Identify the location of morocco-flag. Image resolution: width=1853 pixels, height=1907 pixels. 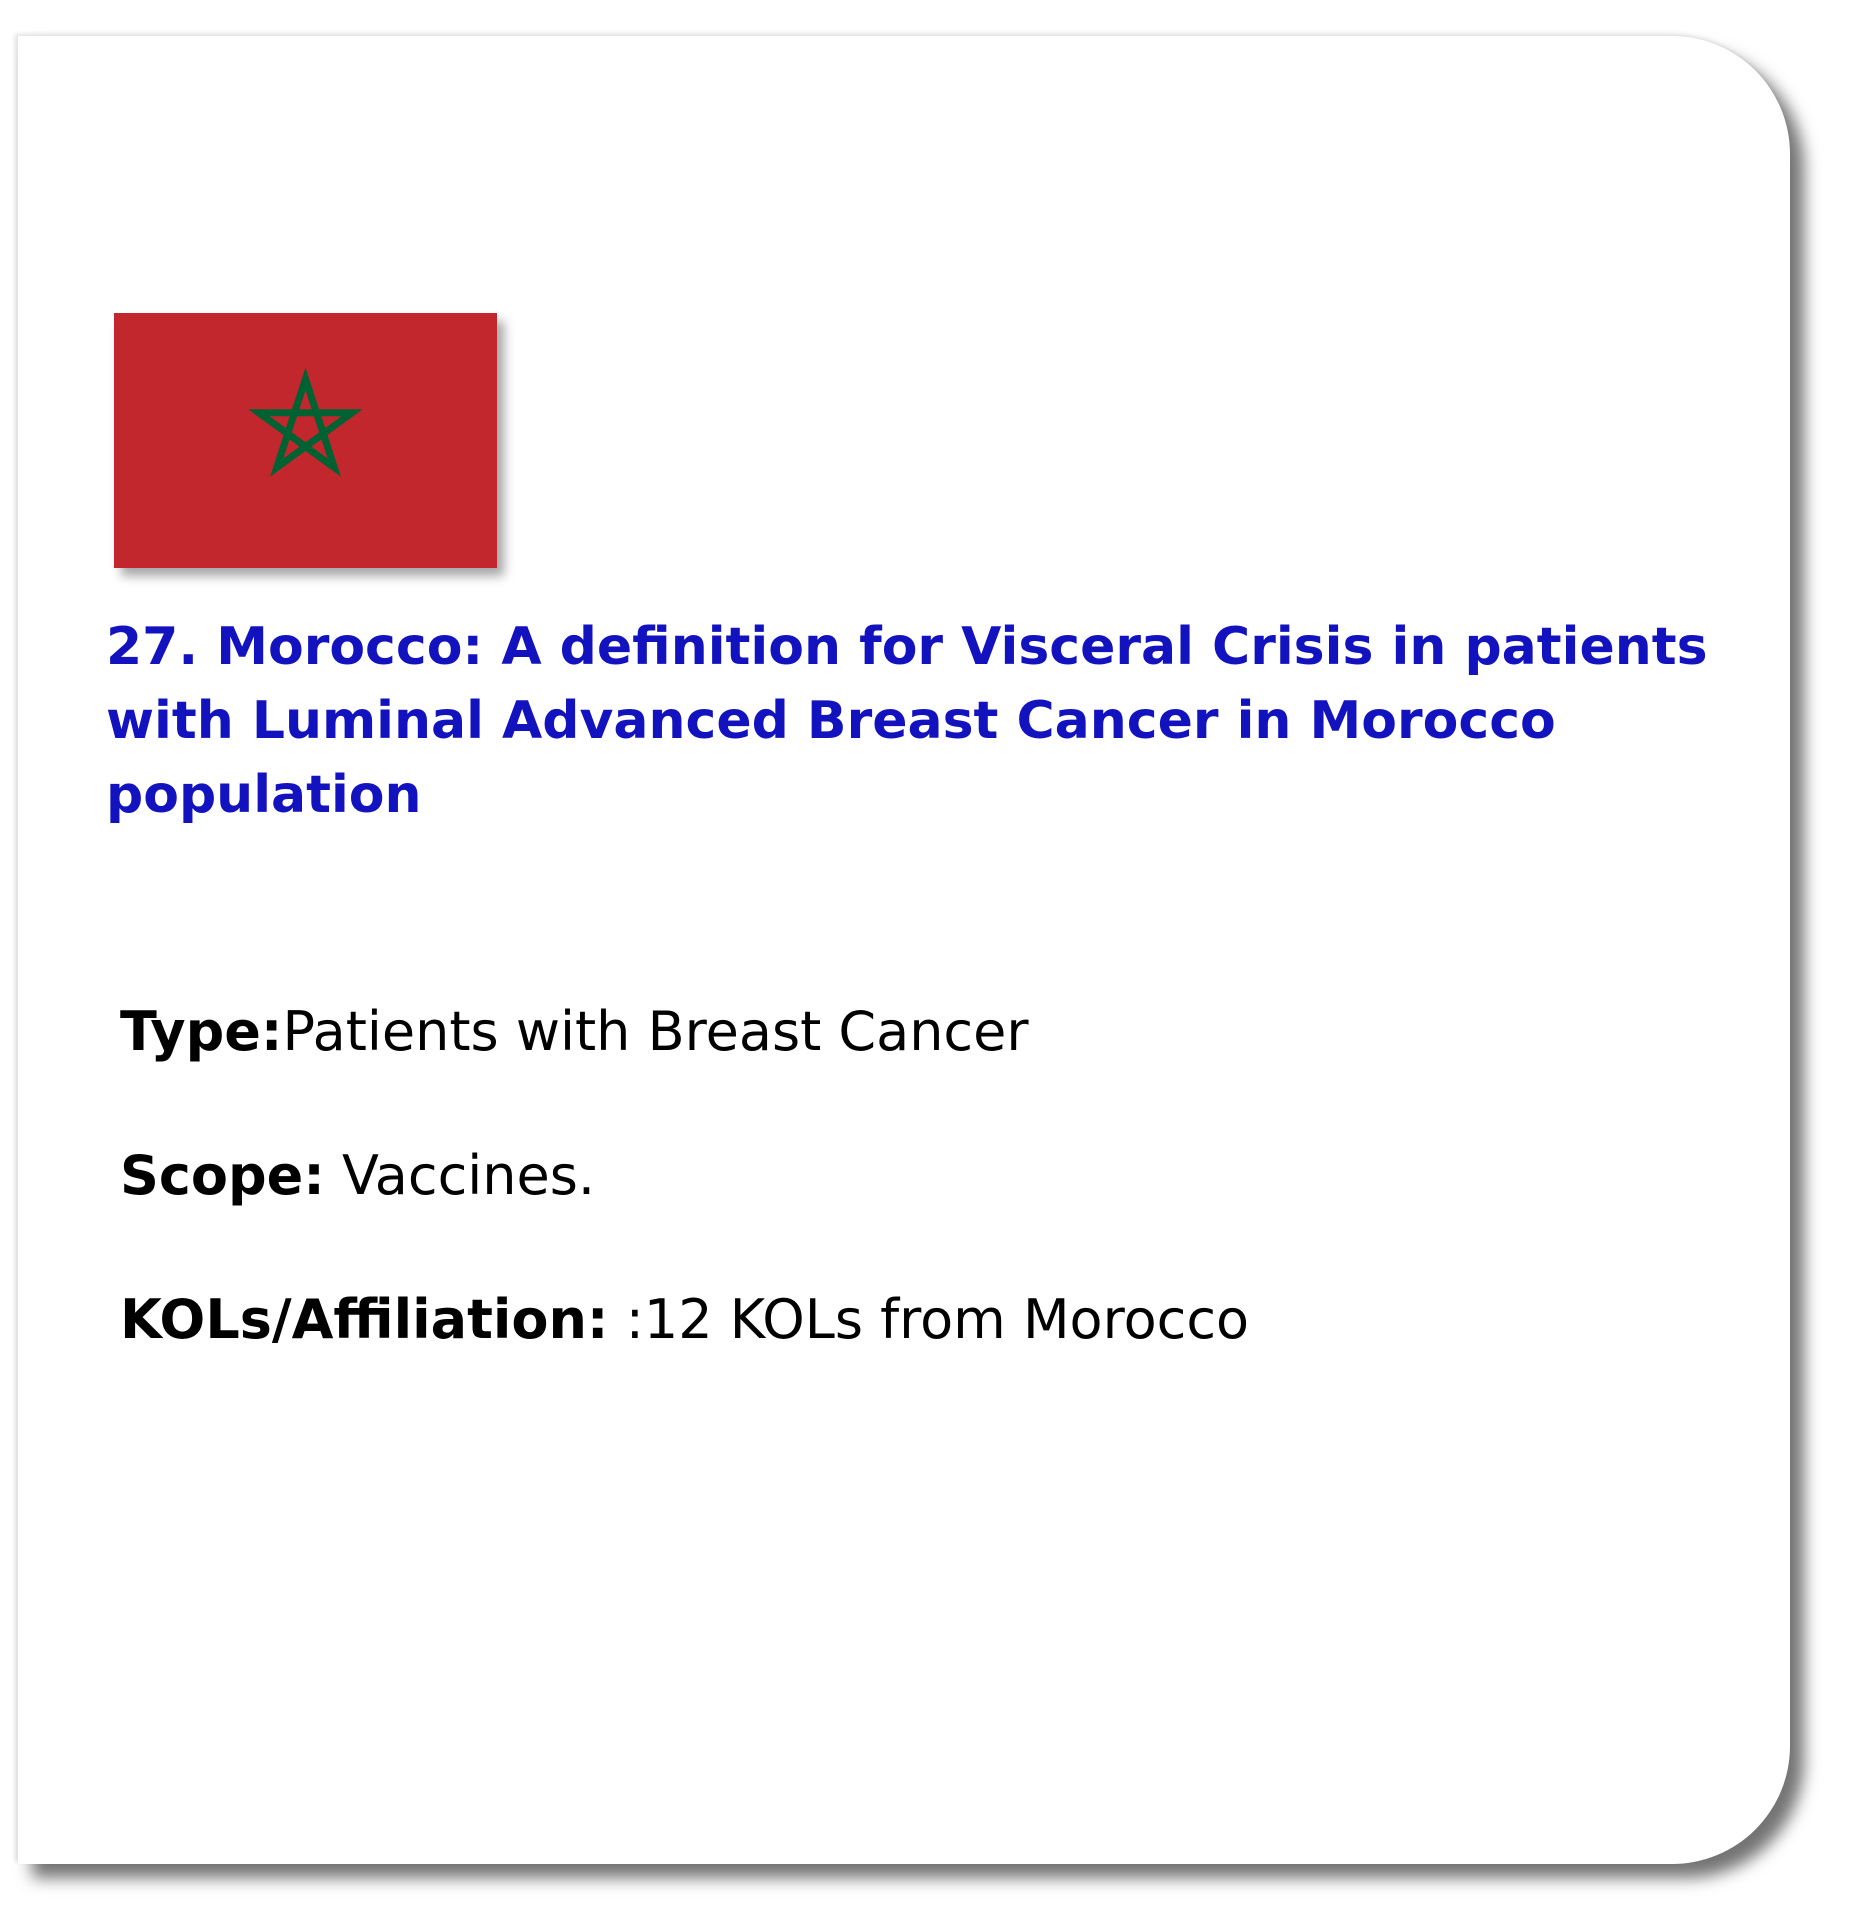
(305, 440).